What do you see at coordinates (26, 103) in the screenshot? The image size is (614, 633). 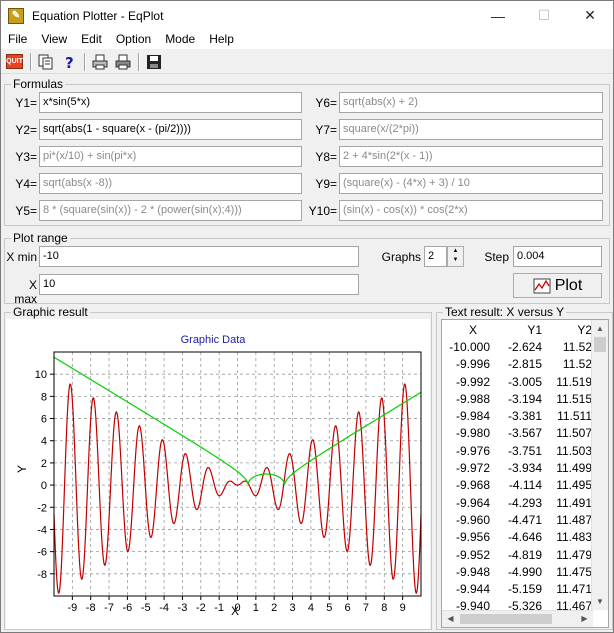 I see `formula-label: Y1=` at bounding box center [26, 103].